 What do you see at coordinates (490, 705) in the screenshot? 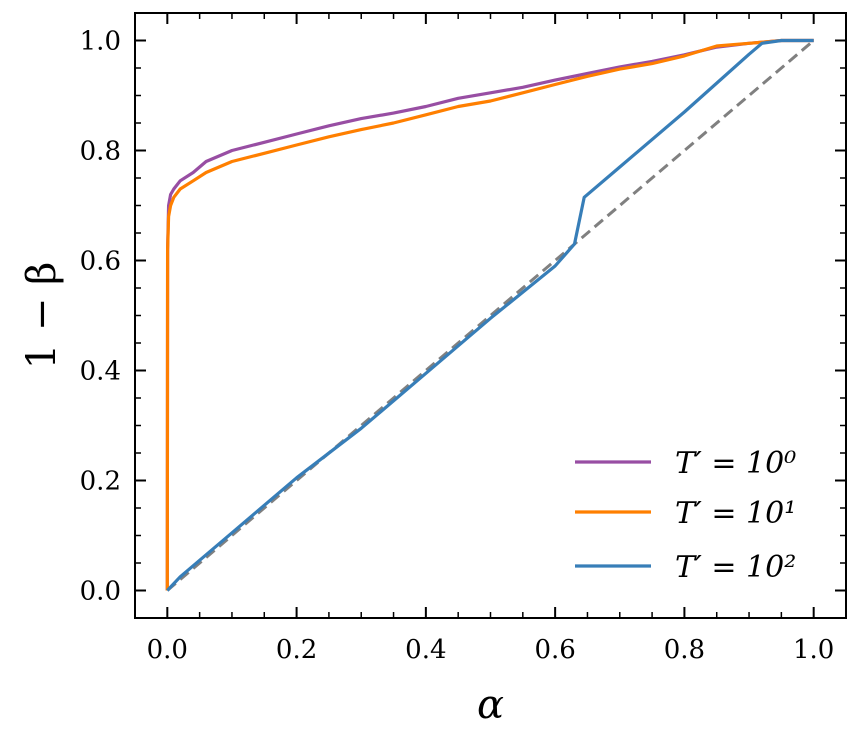
I see `x-axis-label: α` at bounding box center [490, 705].